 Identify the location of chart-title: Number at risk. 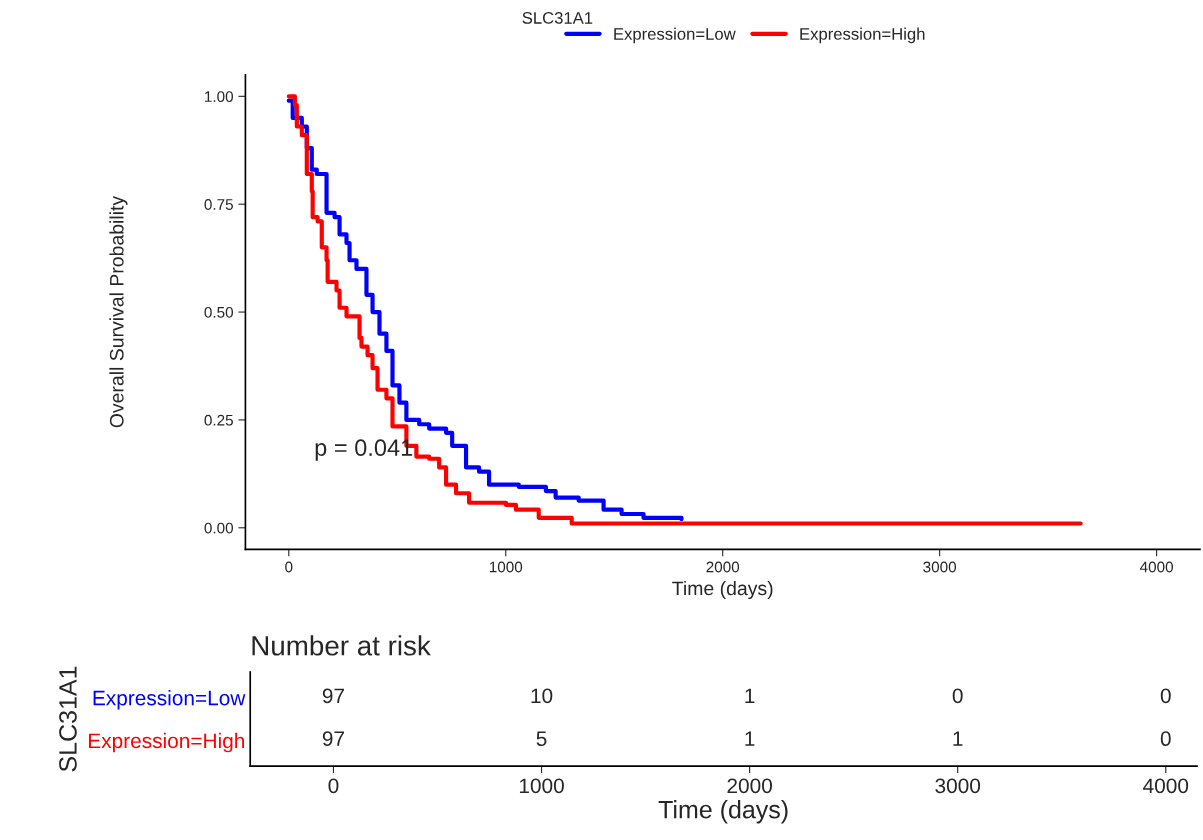
(341, 645).